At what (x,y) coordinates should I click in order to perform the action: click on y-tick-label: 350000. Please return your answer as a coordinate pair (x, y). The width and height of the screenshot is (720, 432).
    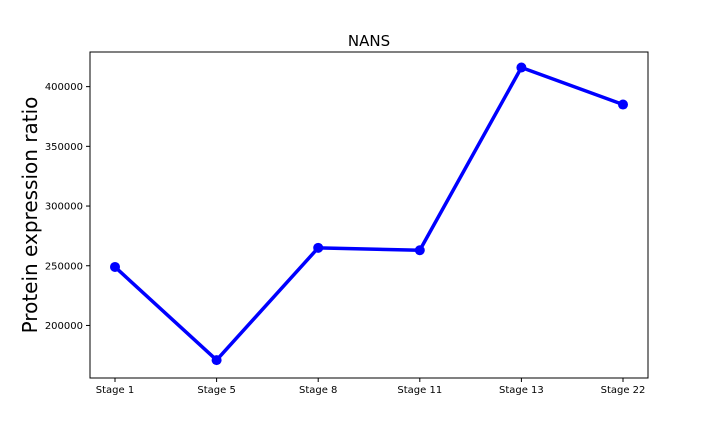
    Looking at the image, I should click on (64, 147).